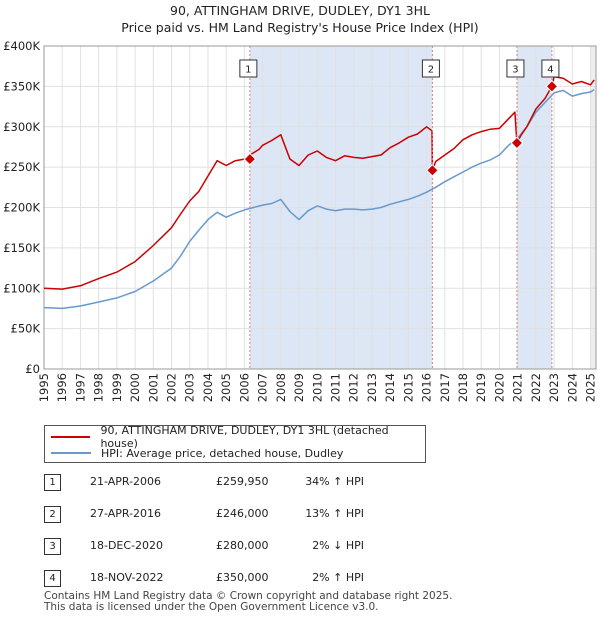 This screenshot has width=600, height=620. Describe the element at coordinates (242, 545) in the screenshot. I see `sale-price: £280,000` at that location.